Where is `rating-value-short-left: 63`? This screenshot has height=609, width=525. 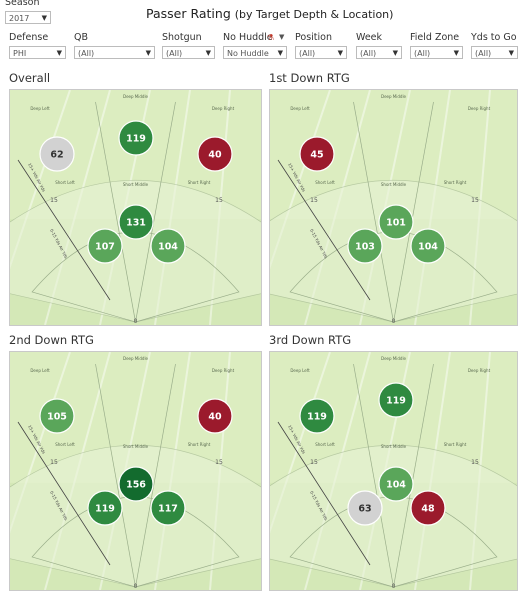
rating-value-short-left: 63 is located at coordinates (364, 509).